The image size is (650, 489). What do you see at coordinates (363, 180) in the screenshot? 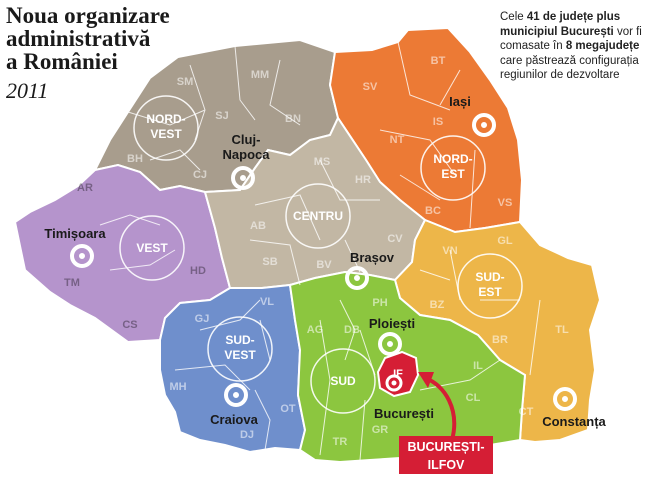
I see `county-code: HR` at bounding box center [363, 180].